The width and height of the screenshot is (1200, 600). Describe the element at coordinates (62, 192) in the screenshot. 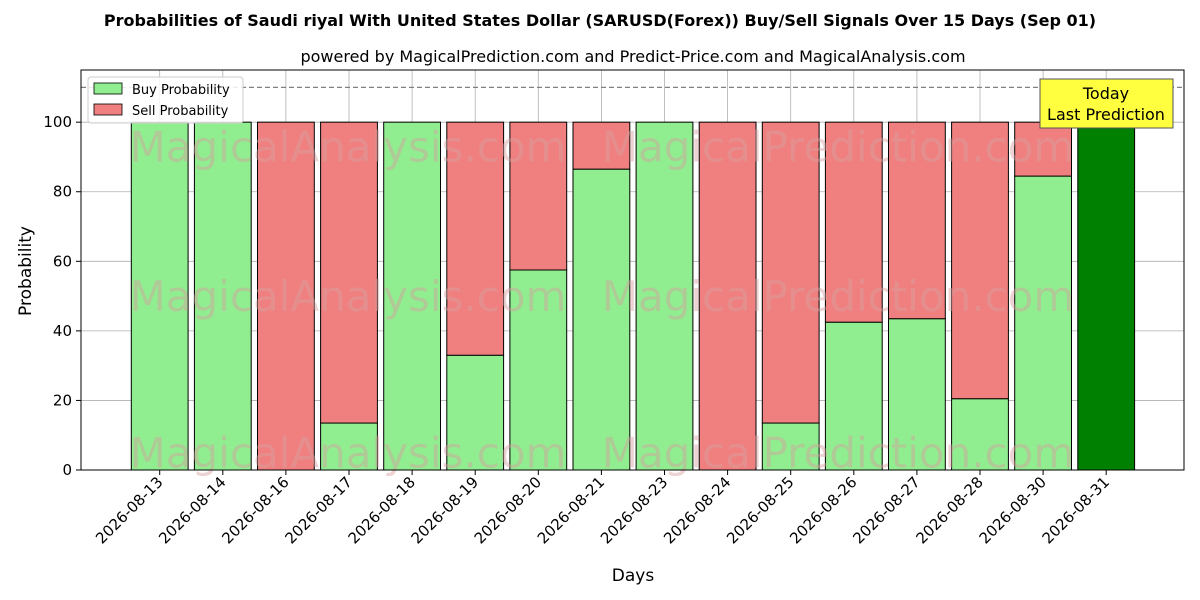

I see `y-tick-label: 80` at that location.